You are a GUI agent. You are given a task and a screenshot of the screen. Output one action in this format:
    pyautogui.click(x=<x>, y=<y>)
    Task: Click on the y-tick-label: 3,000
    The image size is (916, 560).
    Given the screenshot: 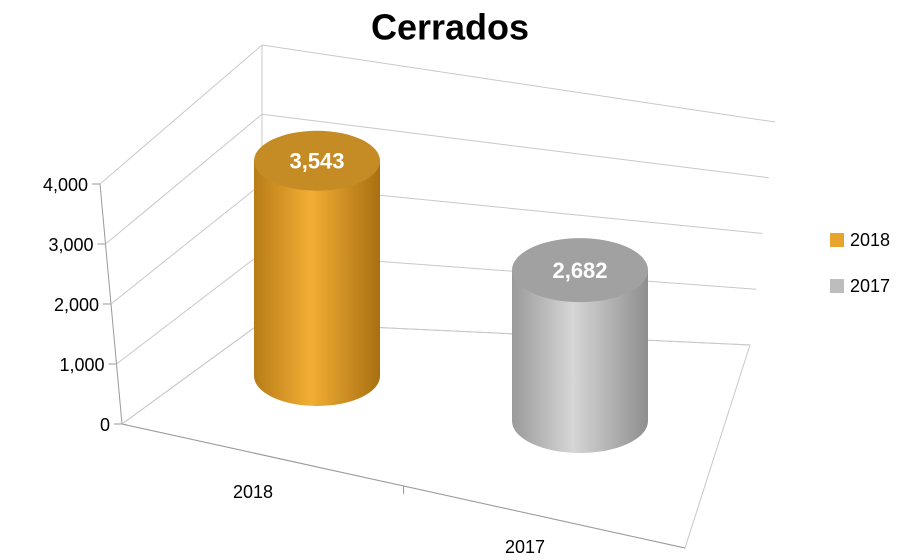 What is the action you would take?
    pyautogui.click(x=70, y=245)
    